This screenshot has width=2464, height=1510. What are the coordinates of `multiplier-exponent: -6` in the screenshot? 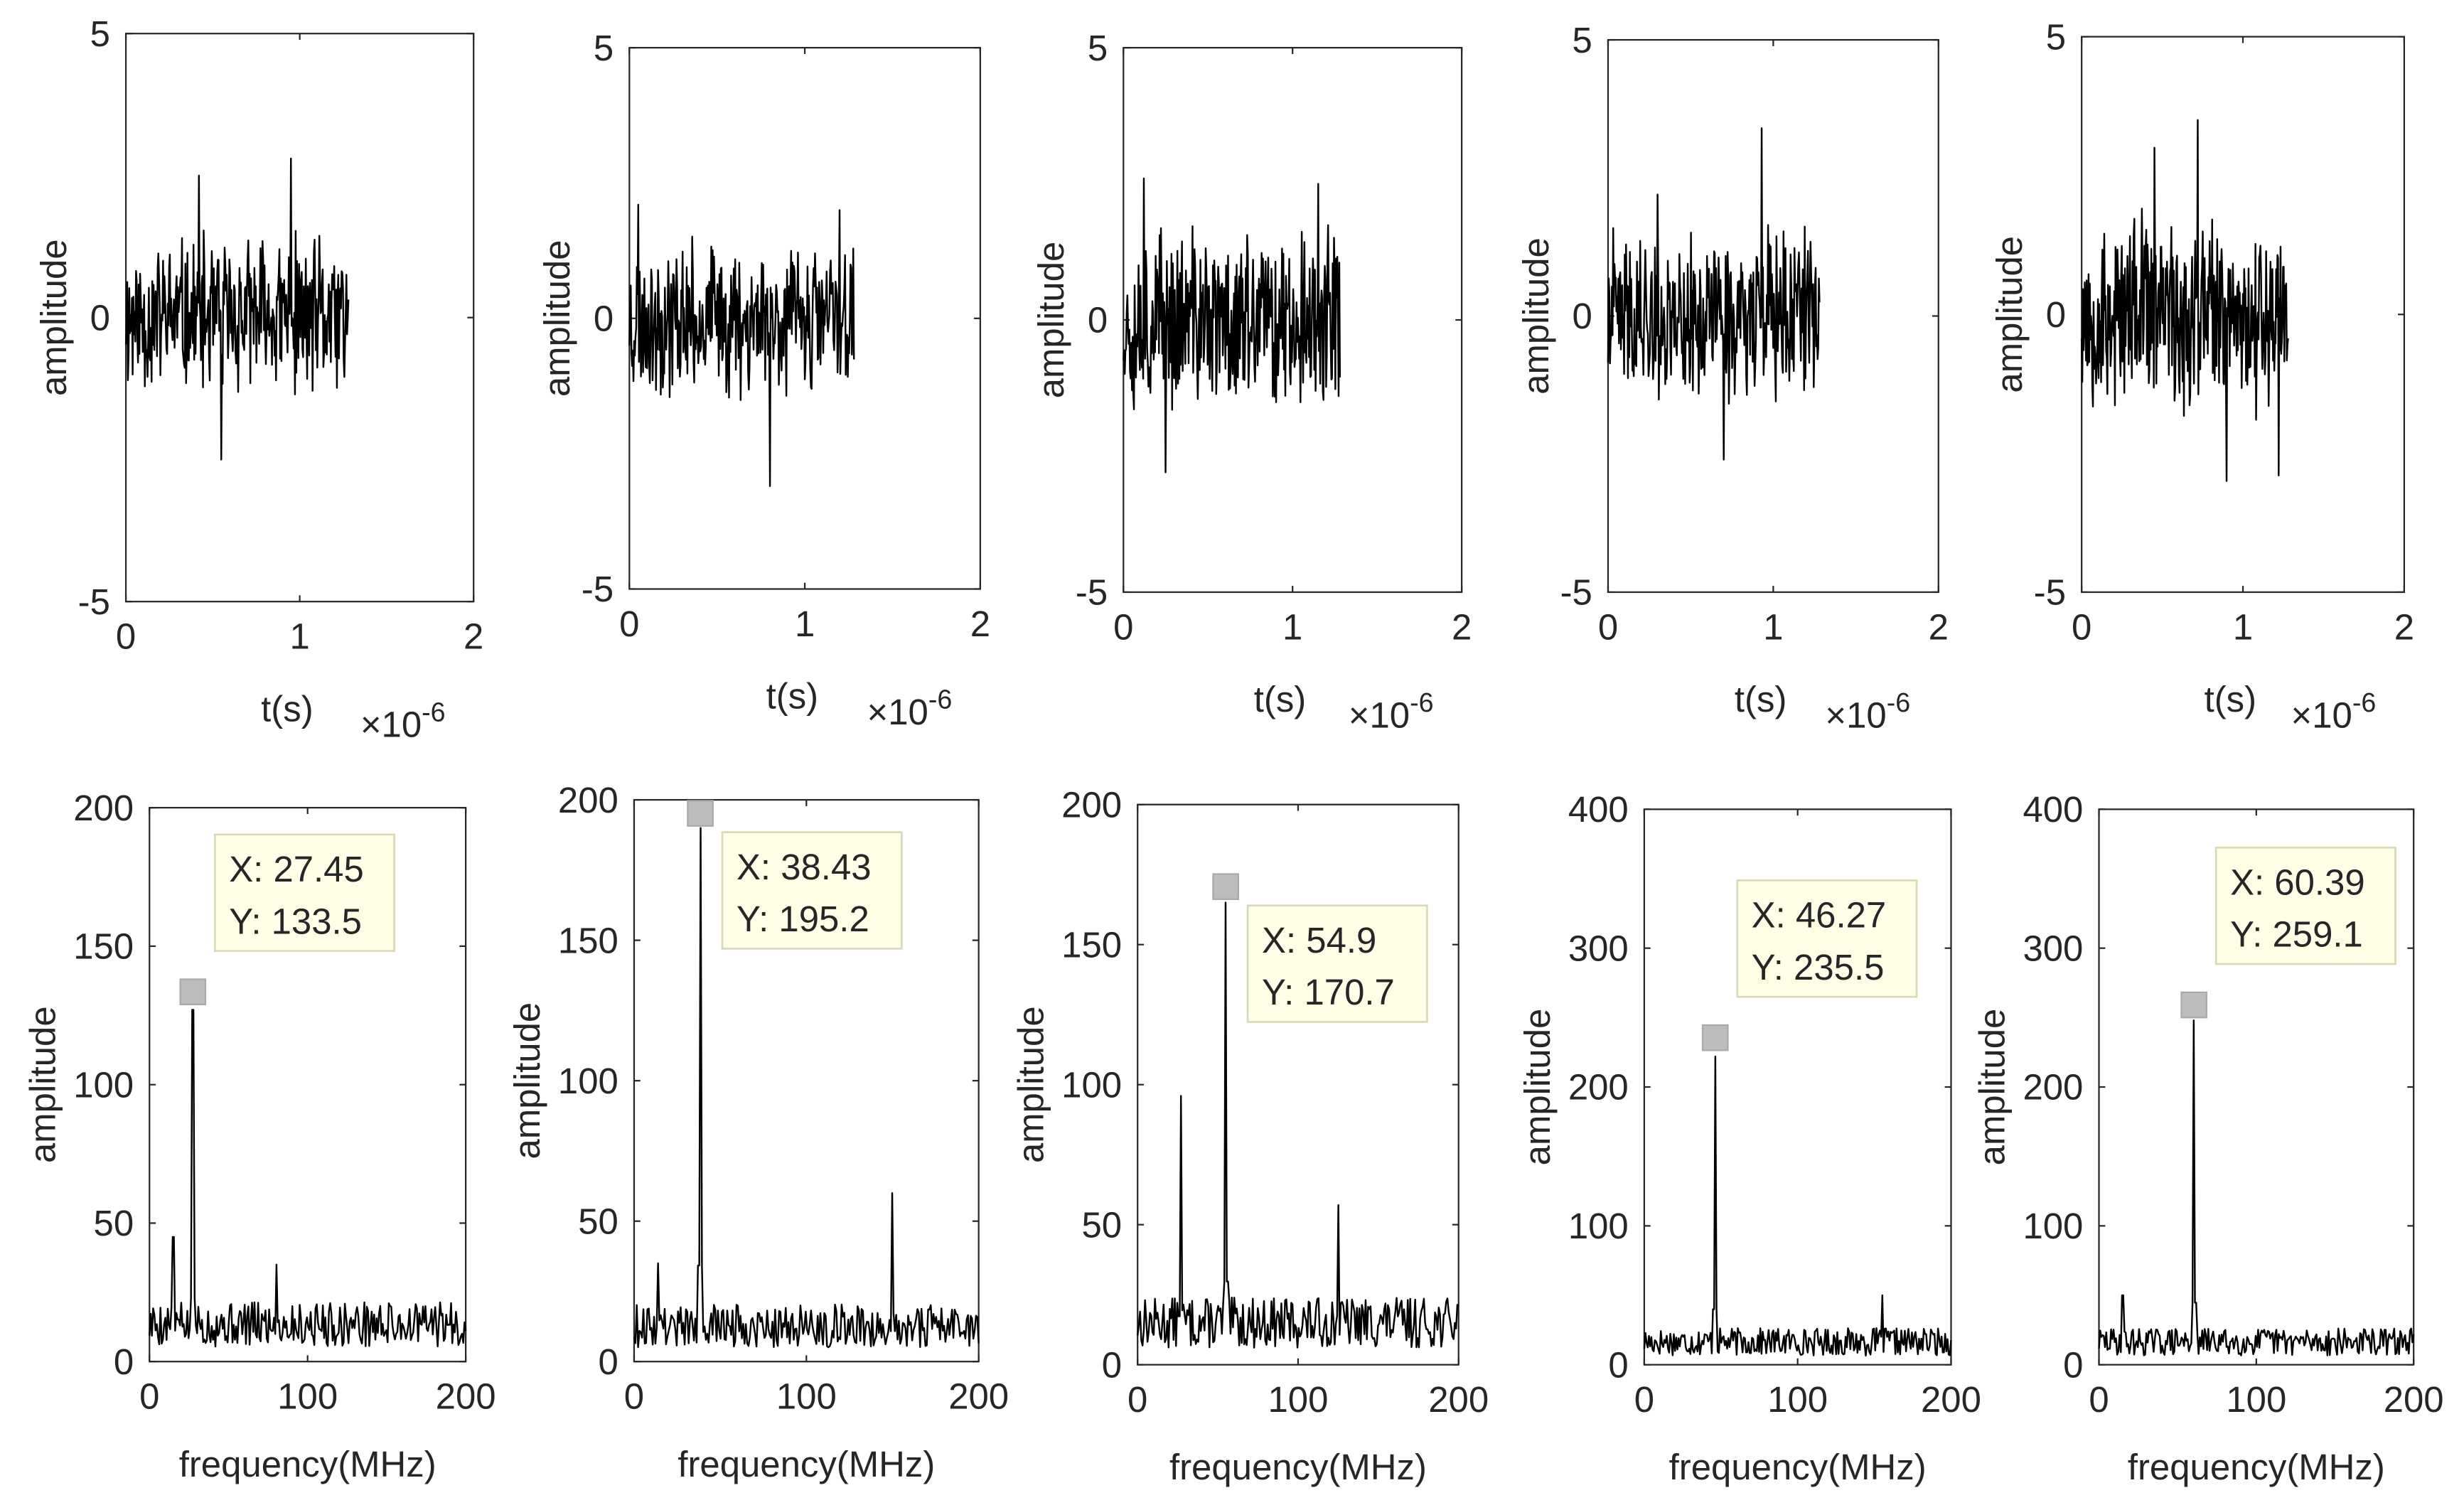 It's located at (940, 699).